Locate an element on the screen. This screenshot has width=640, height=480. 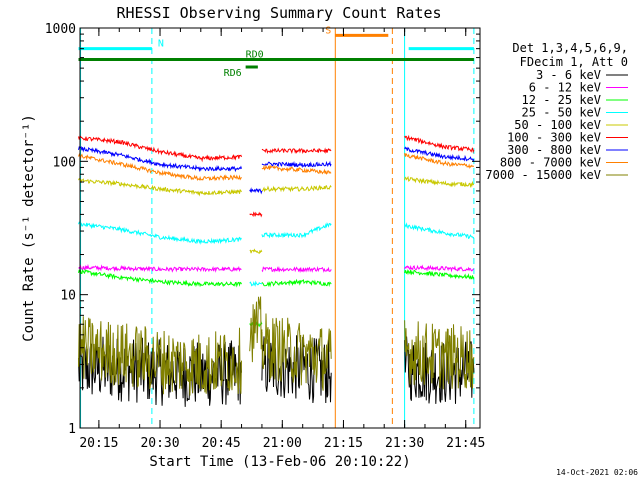
chart-title: RHESSI Observing Summary Count Rates is located at coordinates (278, 13).